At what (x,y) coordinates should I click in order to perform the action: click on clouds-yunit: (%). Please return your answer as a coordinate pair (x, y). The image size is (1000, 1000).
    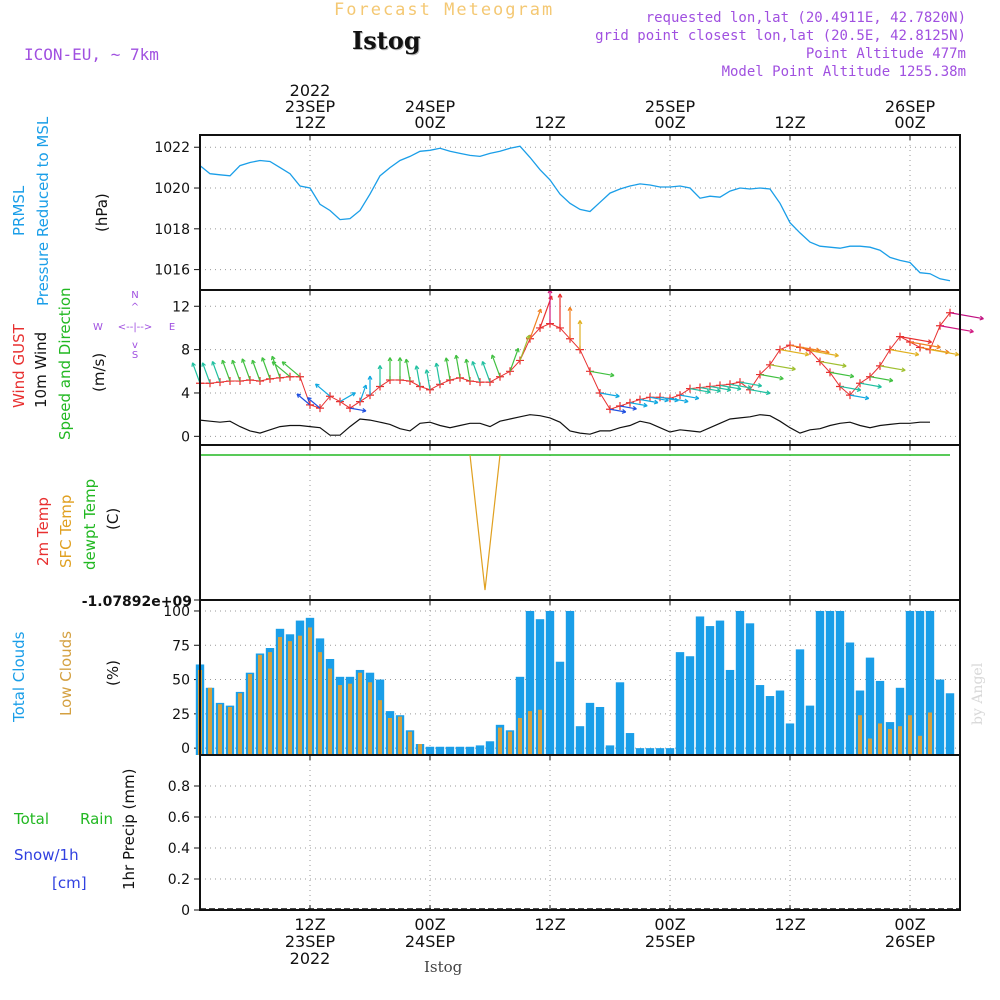
    Looking at the image, I should click on (113, 673).